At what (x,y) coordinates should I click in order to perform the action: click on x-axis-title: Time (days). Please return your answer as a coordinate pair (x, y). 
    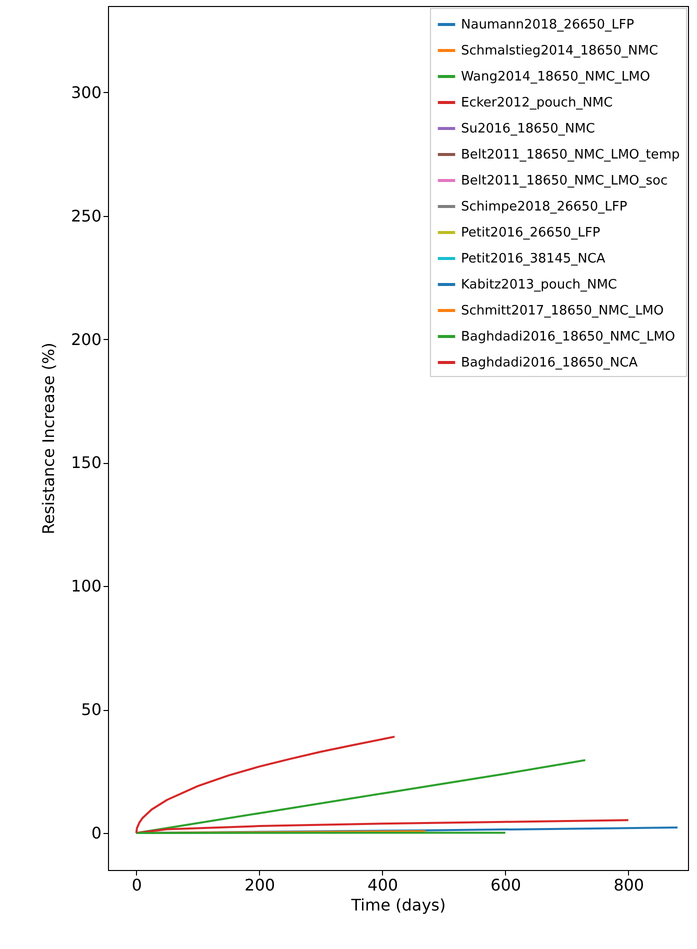
    Looking at the image, I should click on (398, 905).